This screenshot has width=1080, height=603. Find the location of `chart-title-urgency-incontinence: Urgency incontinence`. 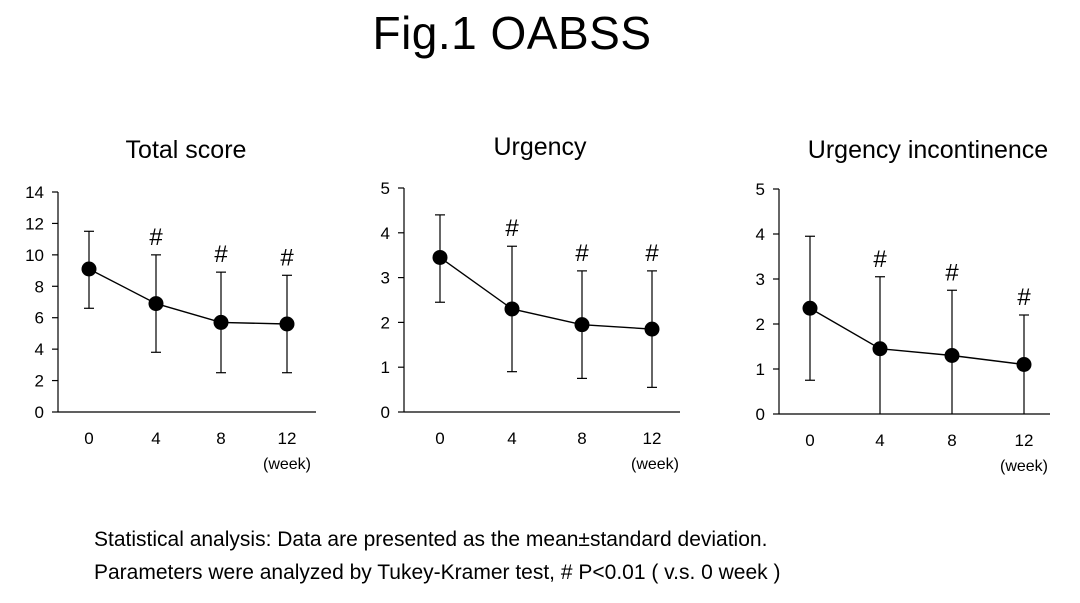

chart-title-urgency-incontinence: Urgency incontinence is located at coordinates (928, 150).